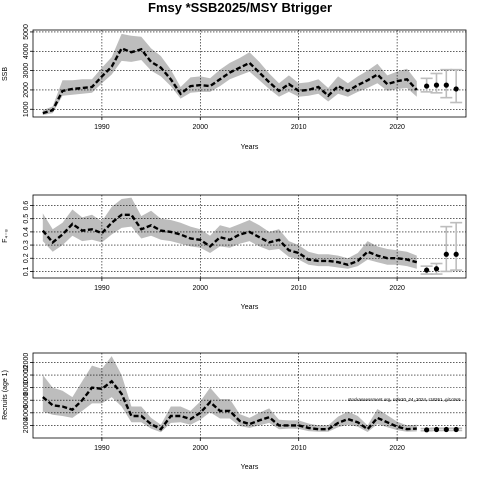 The height and width of the screenshot is (480, 480). What do you see at coordinates (26, 219) in the screenshot?
I see `y-tick-label: 0.5` at bounding box center [26, 219].